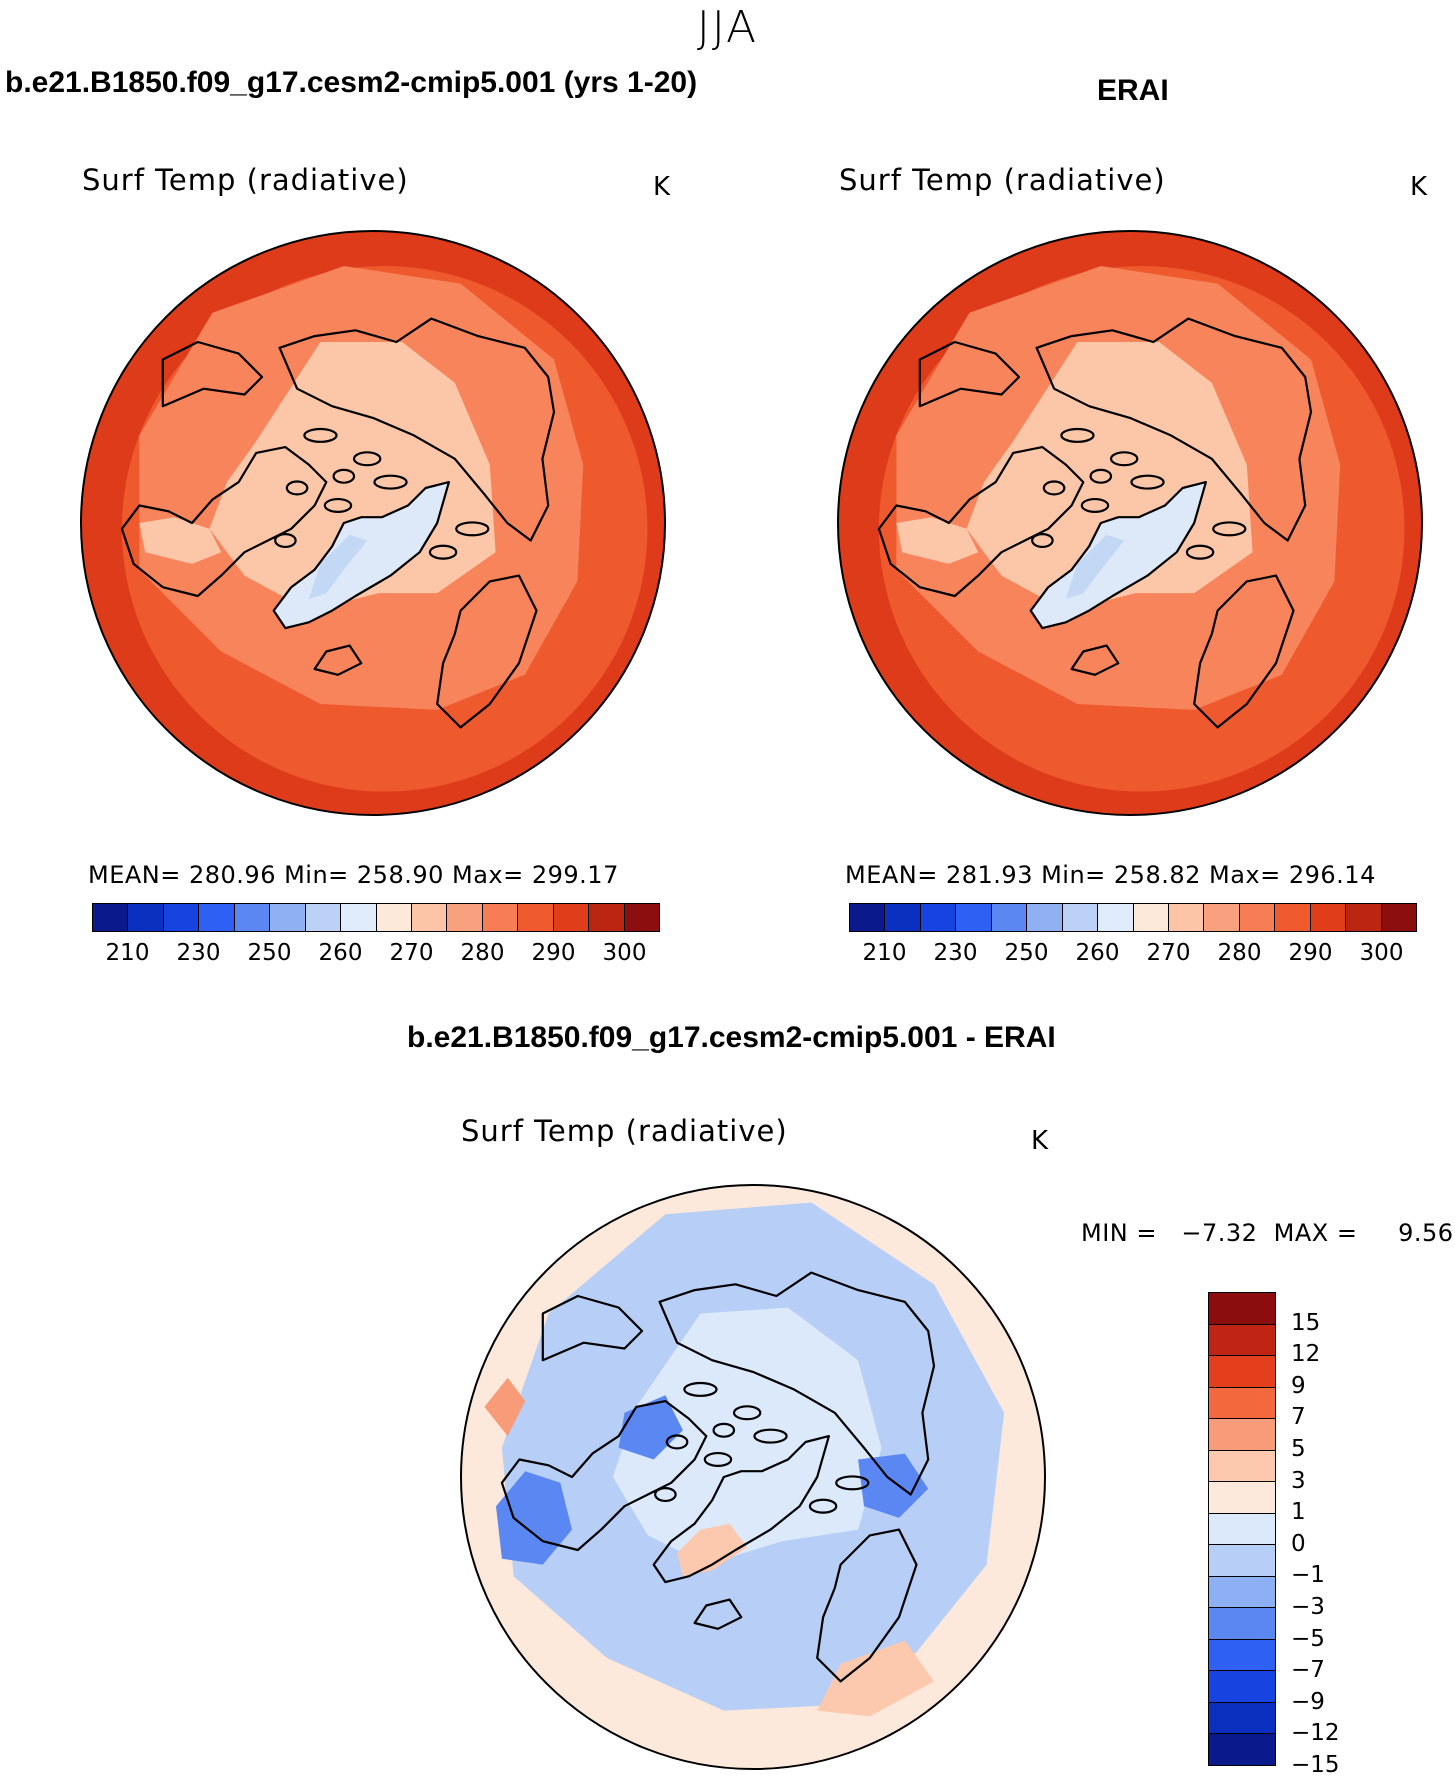  I want to click on diff-colorbar, so click(1242, 1529).